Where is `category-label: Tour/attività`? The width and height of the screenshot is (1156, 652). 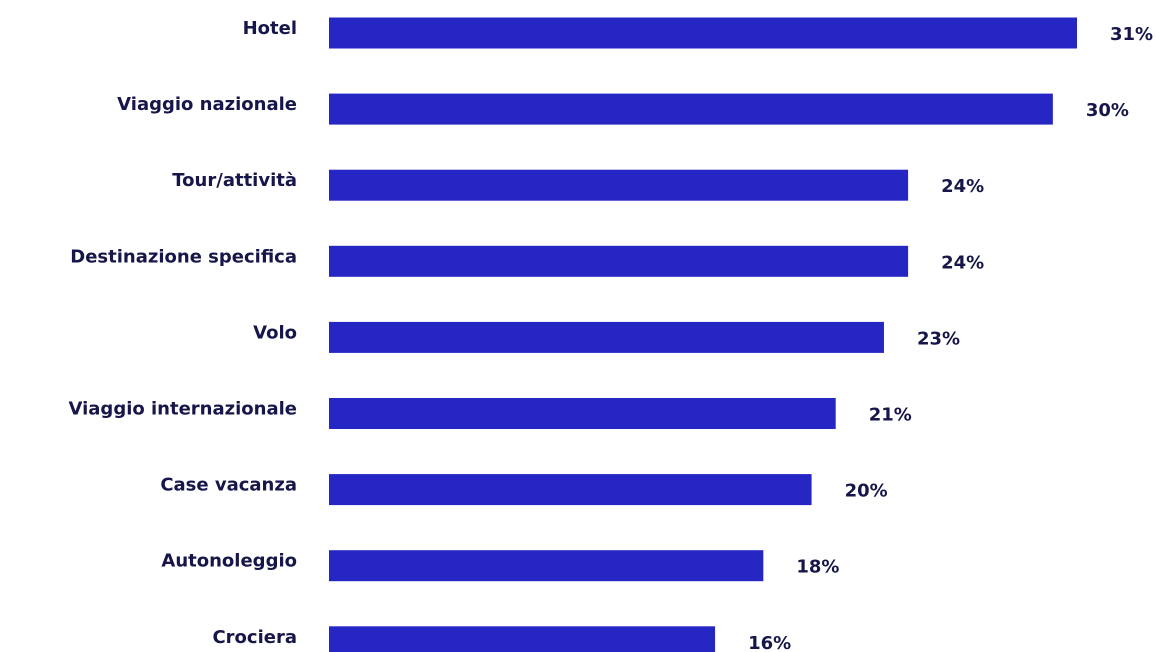 category-label: Tour/attività is located at coordinates (234, 180).